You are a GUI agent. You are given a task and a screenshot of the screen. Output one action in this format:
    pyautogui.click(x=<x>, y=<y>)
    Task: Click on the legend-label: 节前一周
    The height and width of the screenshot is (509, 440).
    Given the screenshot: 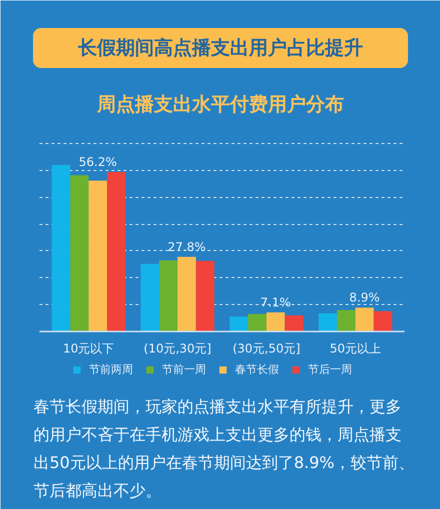 What is the action you would take?
    pyautogui.click(x=184, y=369)
    